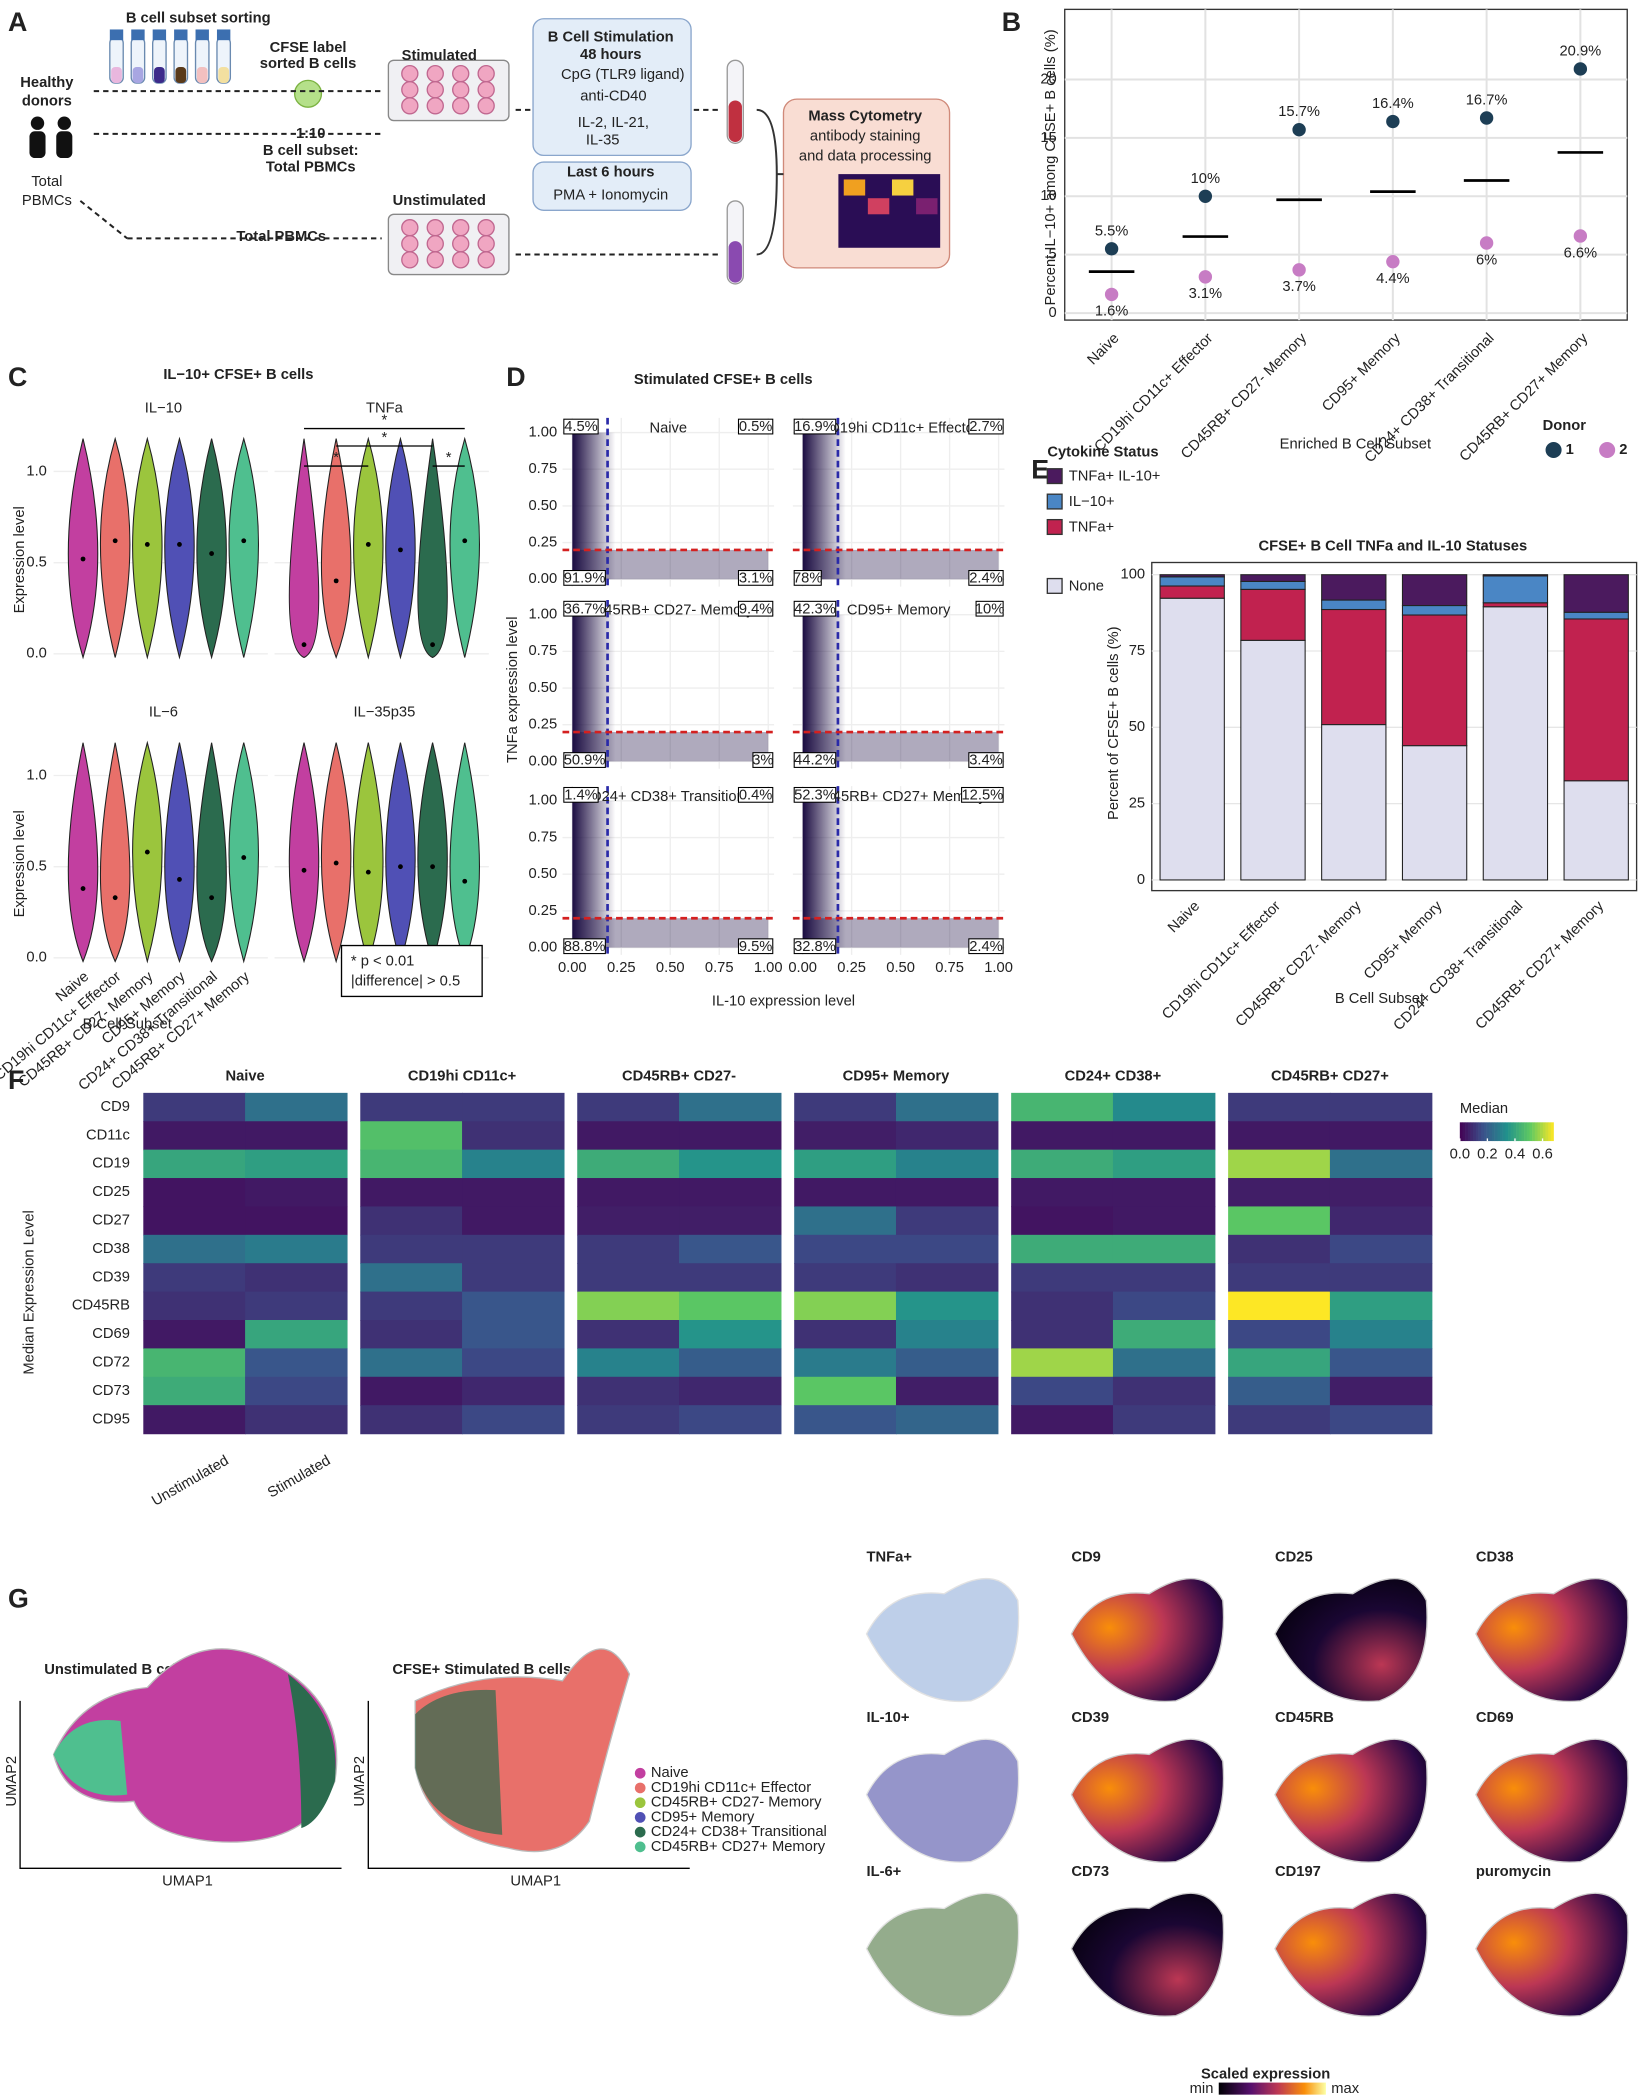 Image resolution: width=1650 pixels, height=2100 pixels. Describe the element at coordinates (310, 134) in the screenshot. I see `schematic-text: 1:10` at that location.